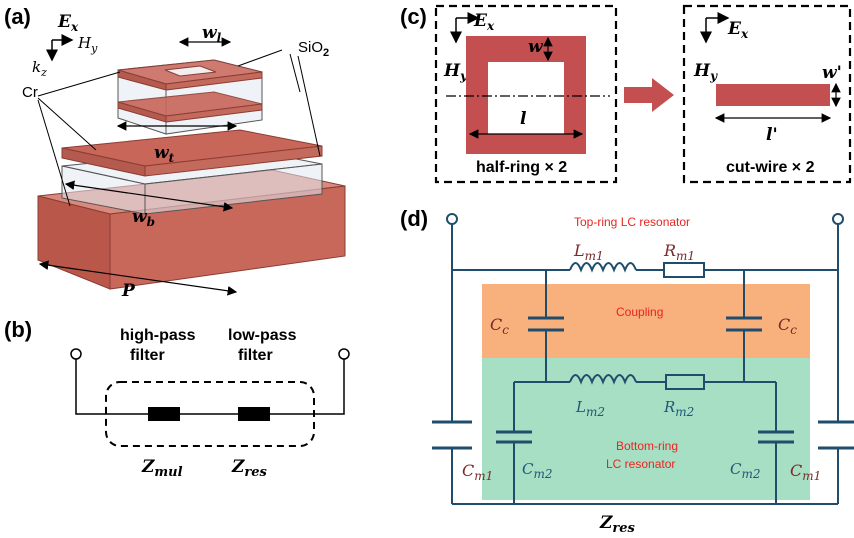  Describe the element at coordinates (313, 49) in the screenshot. I see `sio2-label: SiO2` at that location.